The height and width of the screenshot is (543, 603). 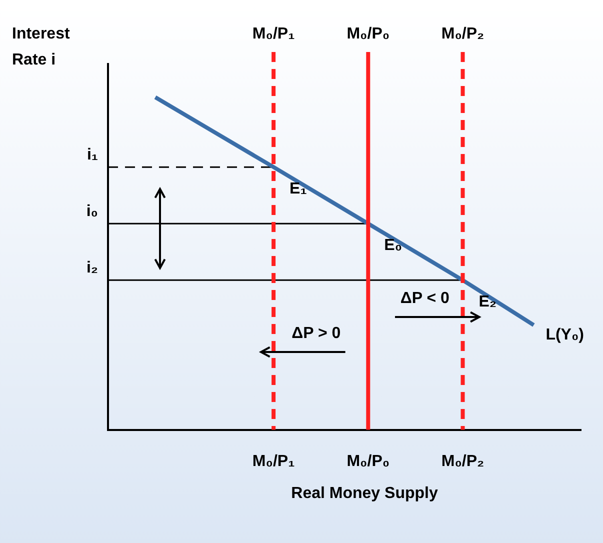 What do you see at coordinates (274, 461) in the screenshot?
I see `x-tick-label: M₀/P₁` at bounding box center [274, 461].